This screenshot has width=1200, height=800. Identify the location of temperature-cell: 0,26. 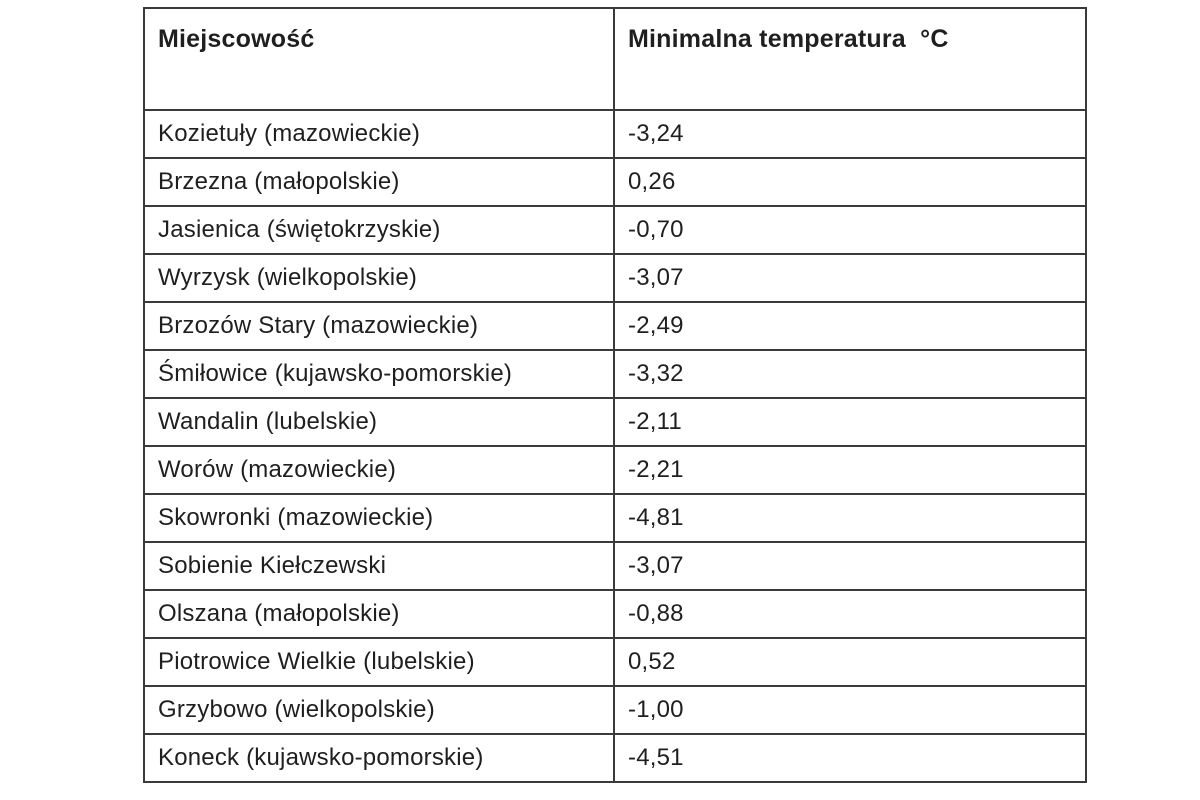
(850, 182).